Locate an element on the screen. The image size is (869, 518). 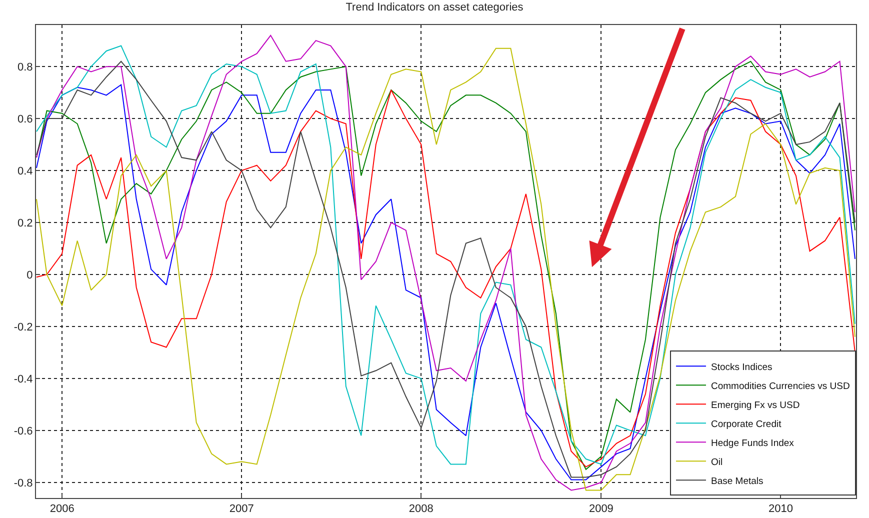
y-tick-label: 0 is located at coordinates (29, 275).